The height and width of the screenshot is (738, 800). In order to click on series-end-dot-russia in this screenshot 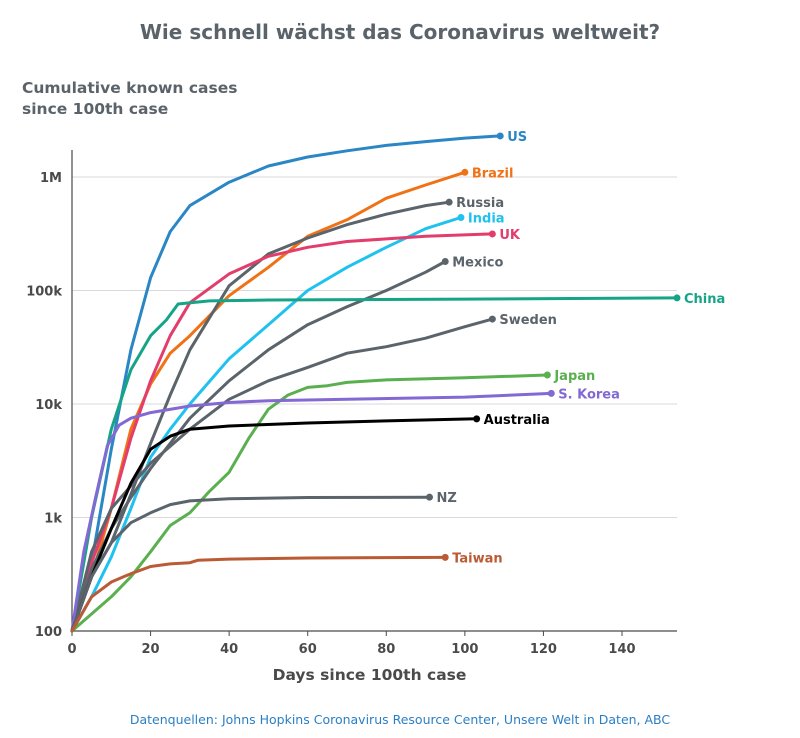, I will do `click(449, 202)`.